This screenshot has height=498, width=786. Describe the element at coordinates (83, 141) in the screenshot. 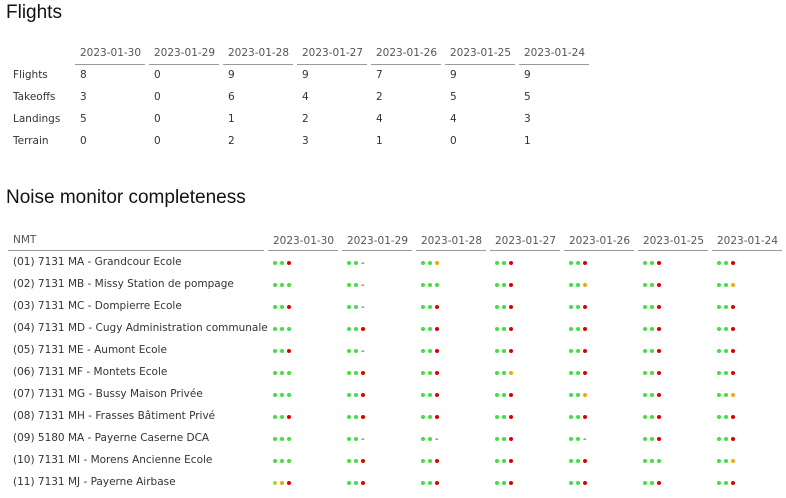

I see `cell-value: 0` at that location.